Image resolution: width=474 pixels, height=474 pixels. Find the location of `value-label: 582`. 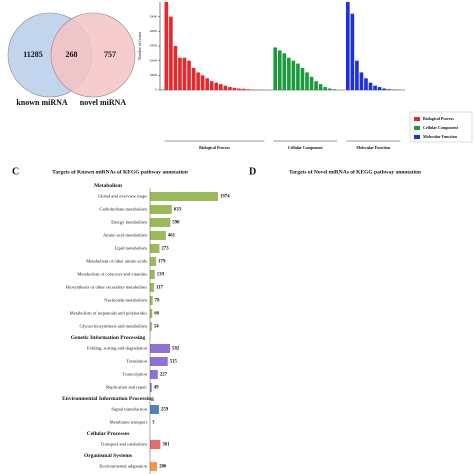

value-label: 582 is located at coordinates (176, 349).